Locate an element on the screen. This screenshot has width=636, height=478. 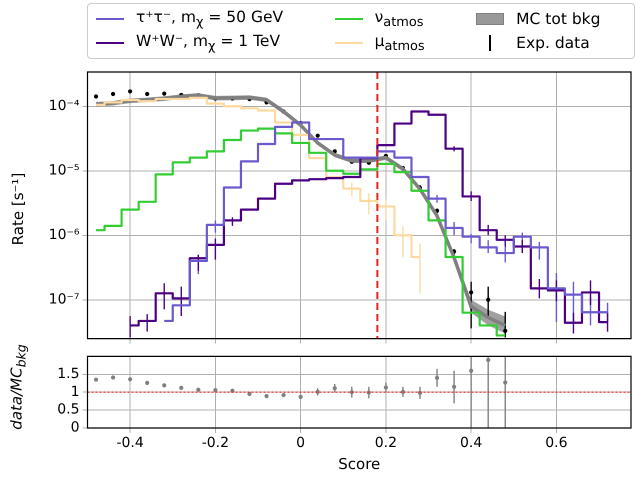
legend-label: Exp. data is located at coordinates (553, 43).